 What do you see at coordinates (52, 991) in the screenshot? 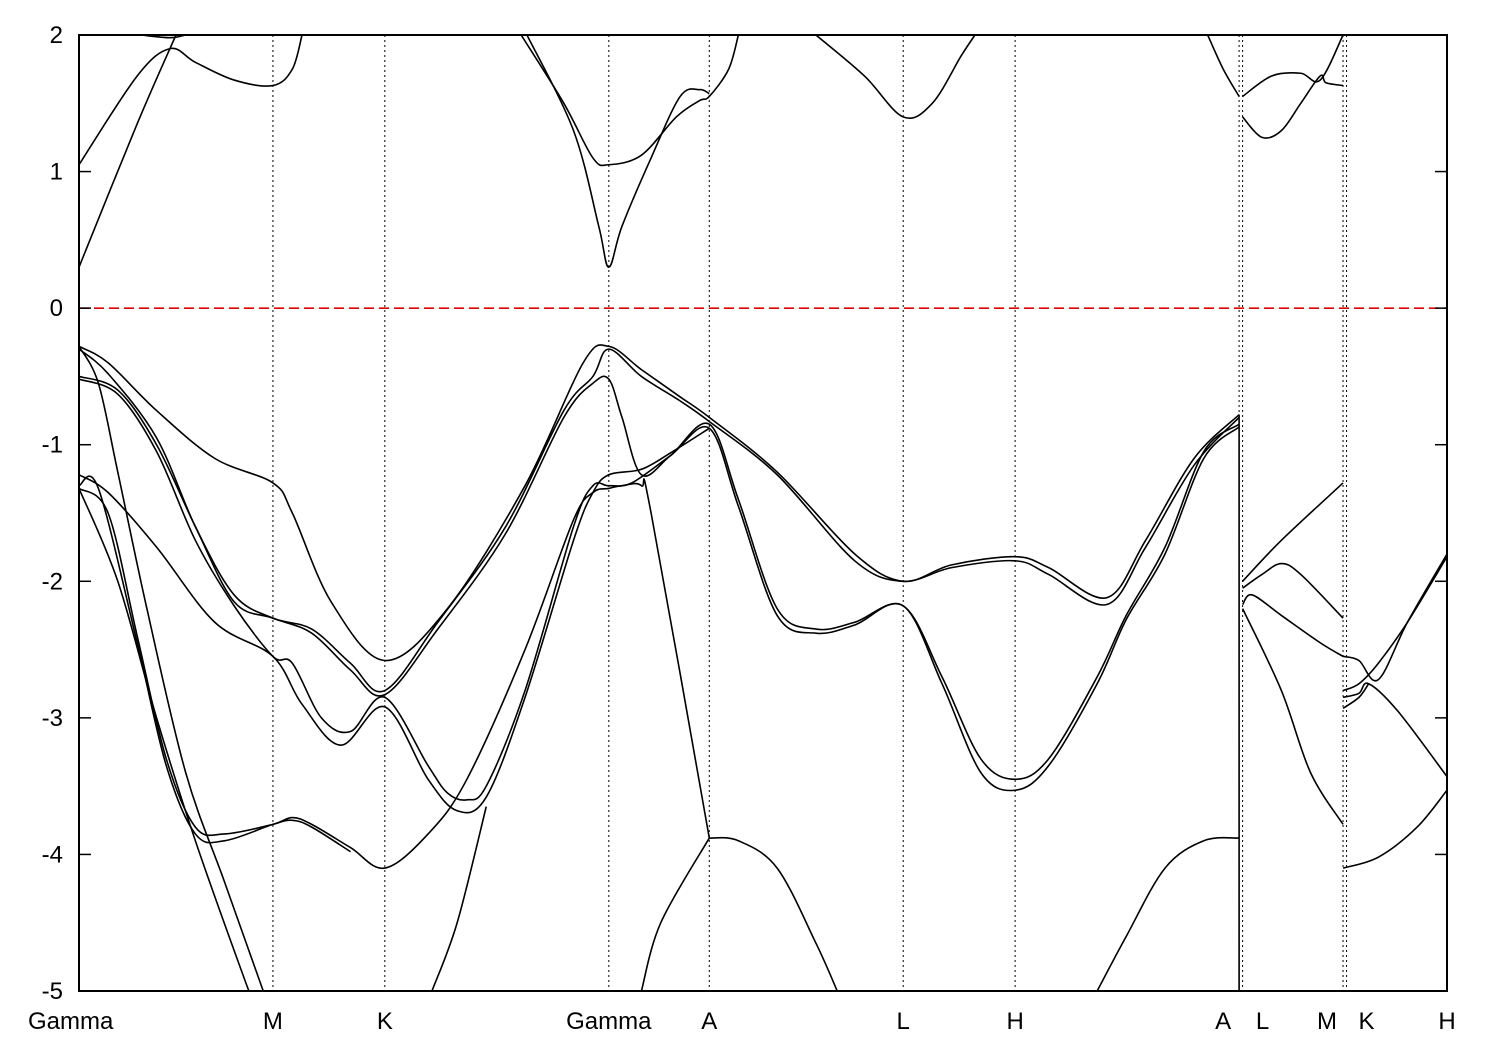
I see `y-tick-label: -5` at bounding box center [52, 991].